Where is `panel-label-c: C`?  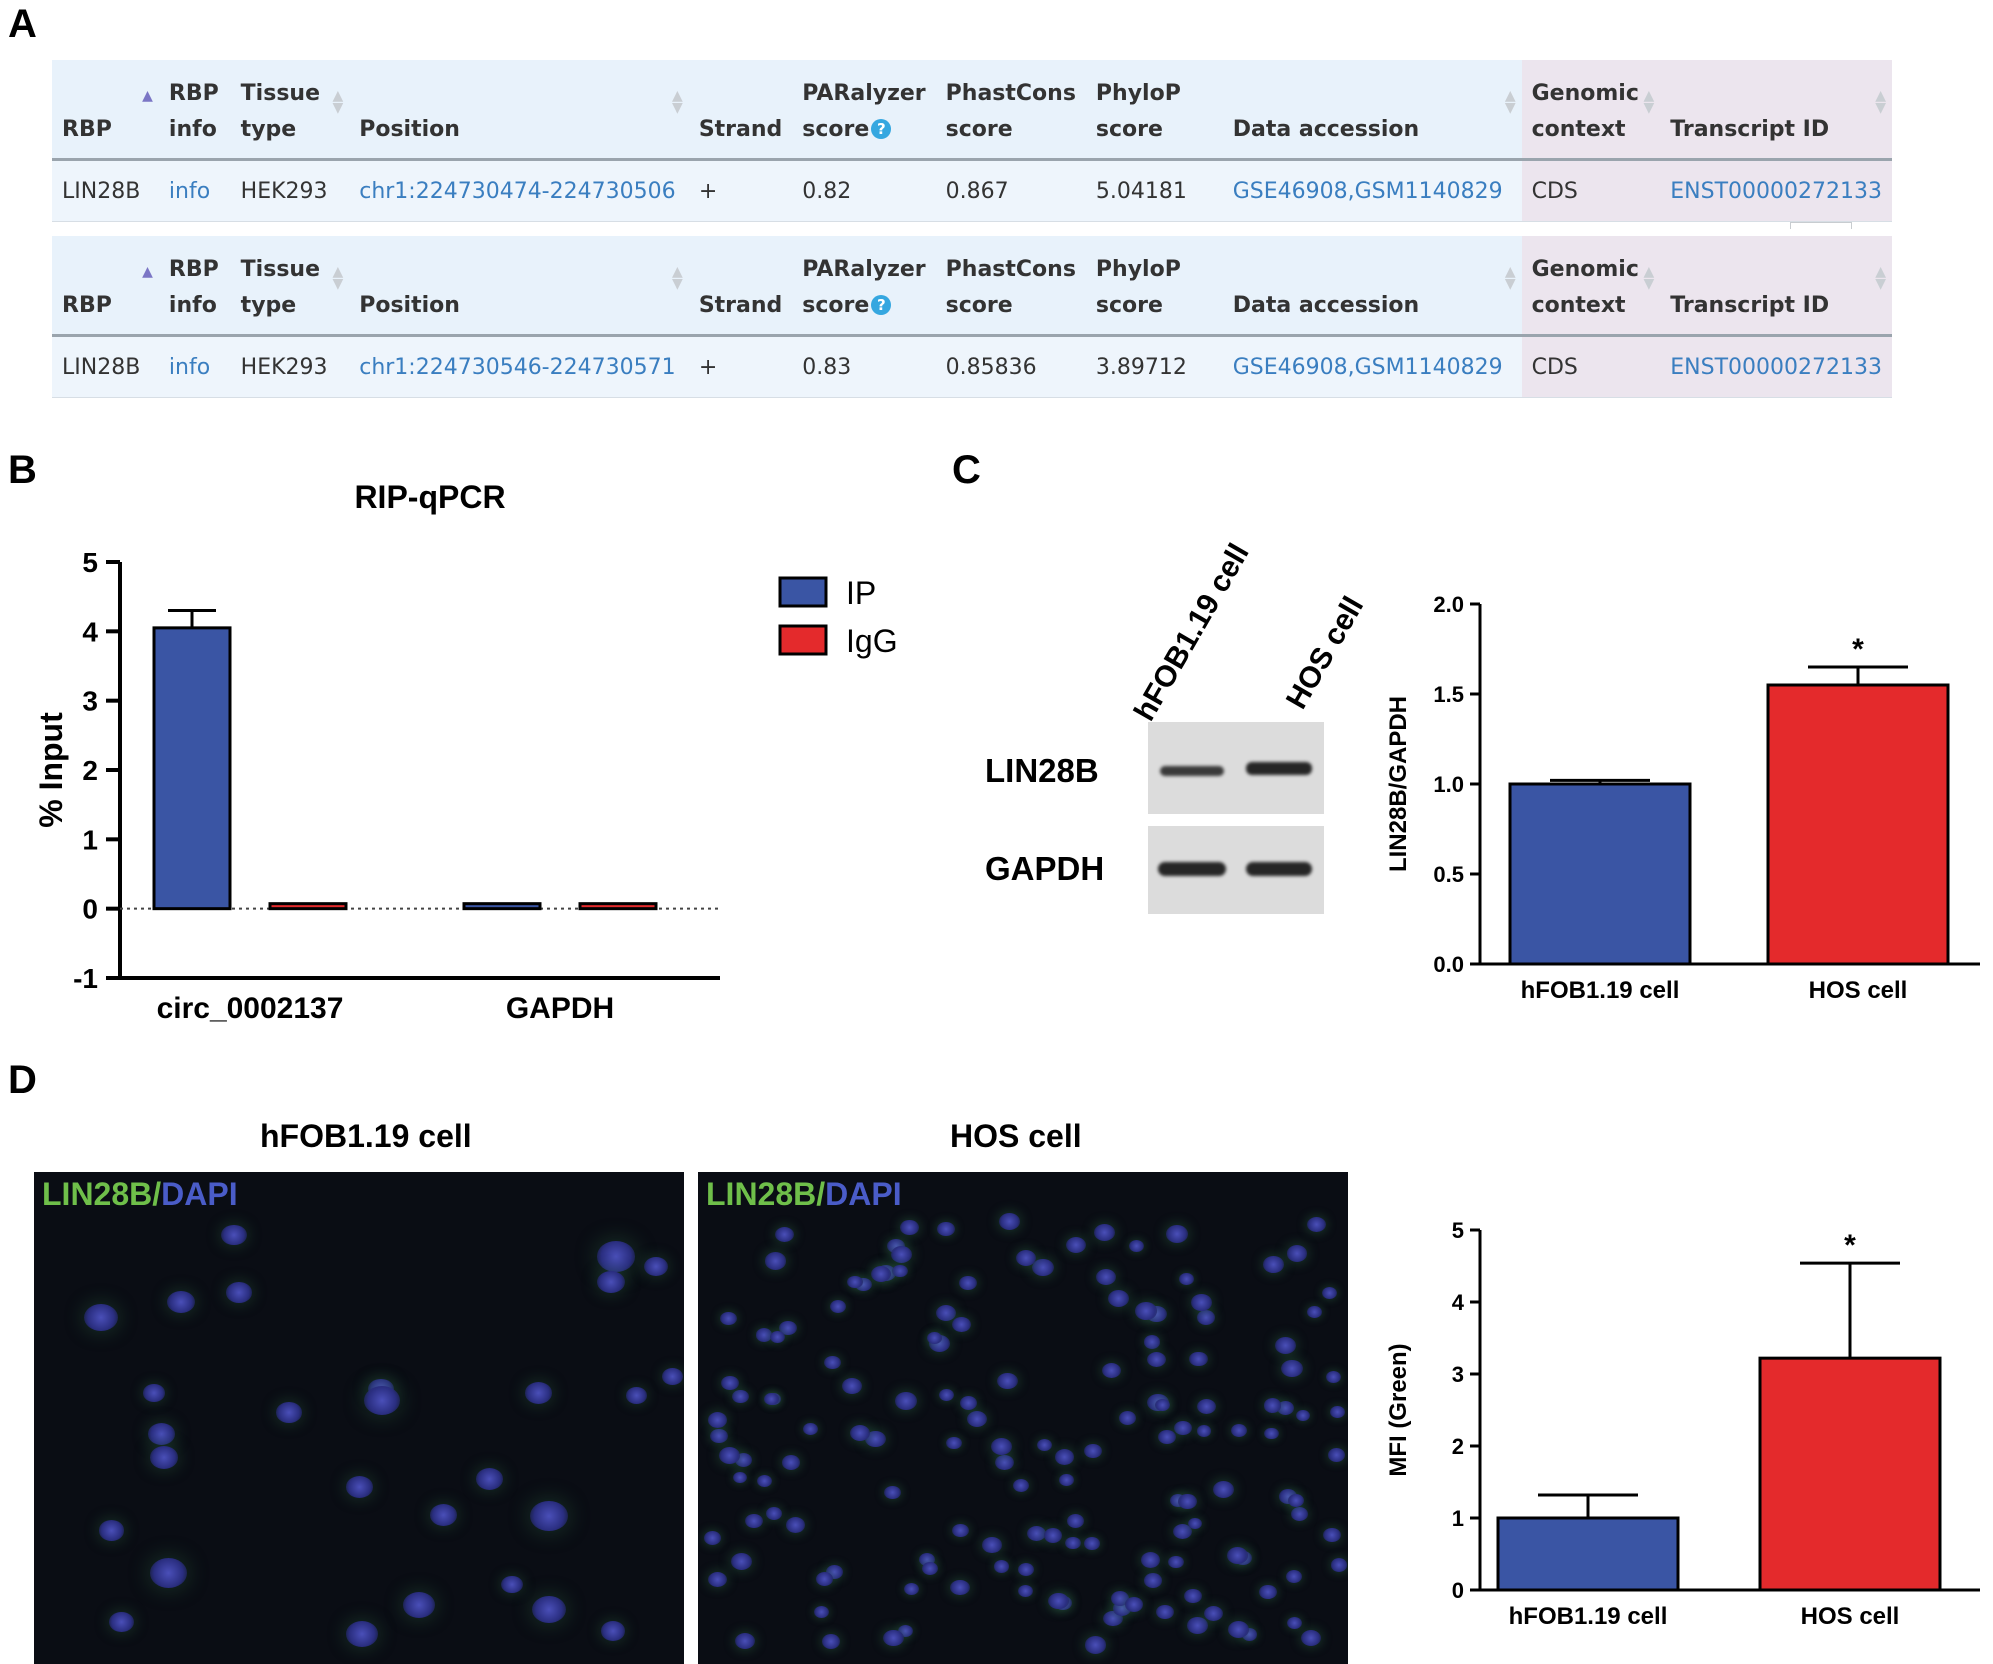 panel-label-c: C is located at coordinates (966, 470).